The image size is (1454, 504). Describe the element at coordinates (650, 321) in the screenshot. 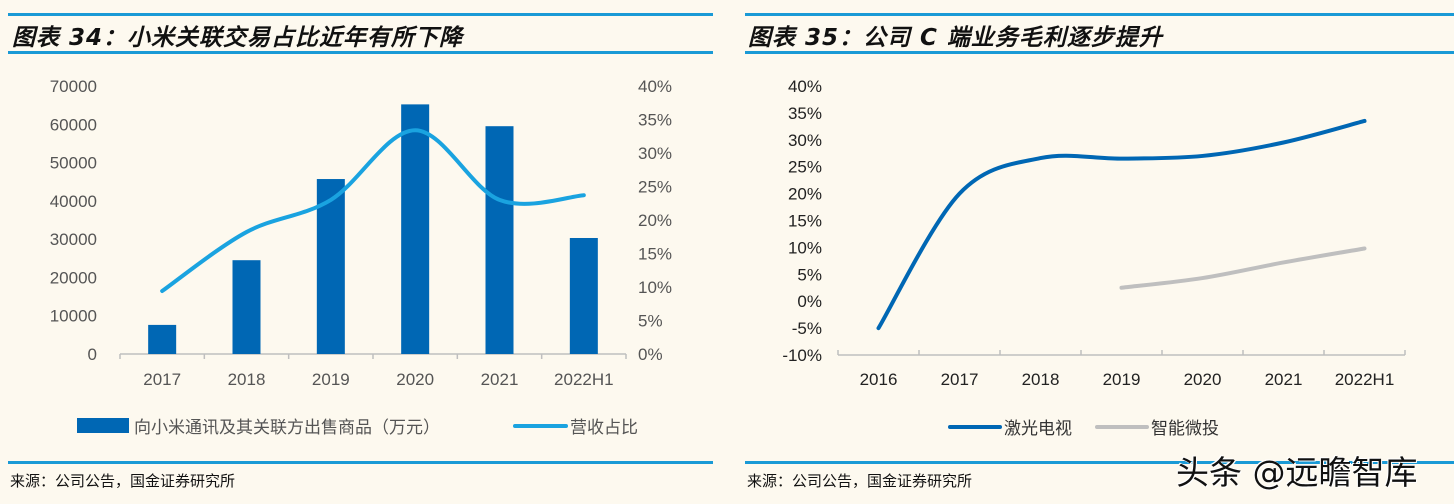

I see `right-axis-tick-label: 5%` at that location.